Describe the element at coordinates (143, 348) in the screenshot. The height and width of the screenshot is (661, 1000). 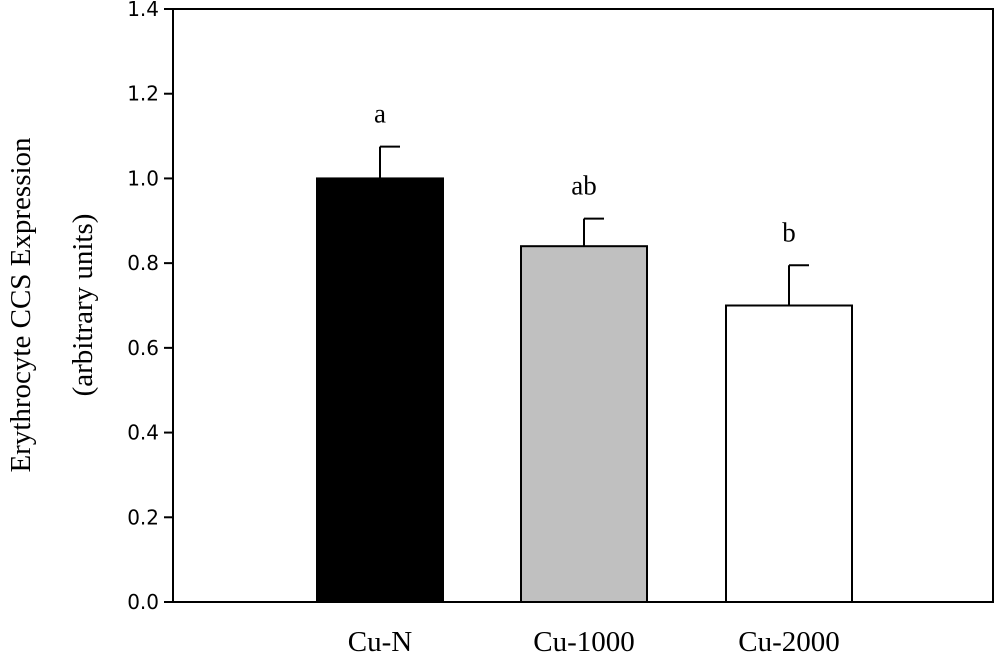
I see `y-tick-label: 0.6` at that location.